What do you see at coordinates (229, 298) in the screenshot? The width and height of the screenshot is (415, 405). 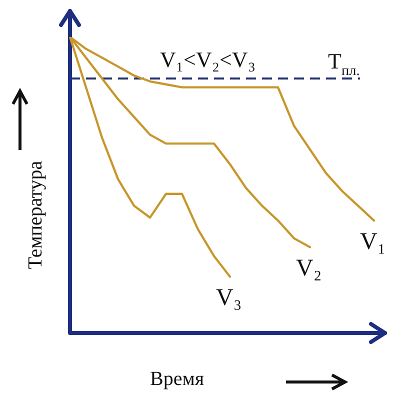 I see `series-label: V₃` at bounding box center [229, 298].